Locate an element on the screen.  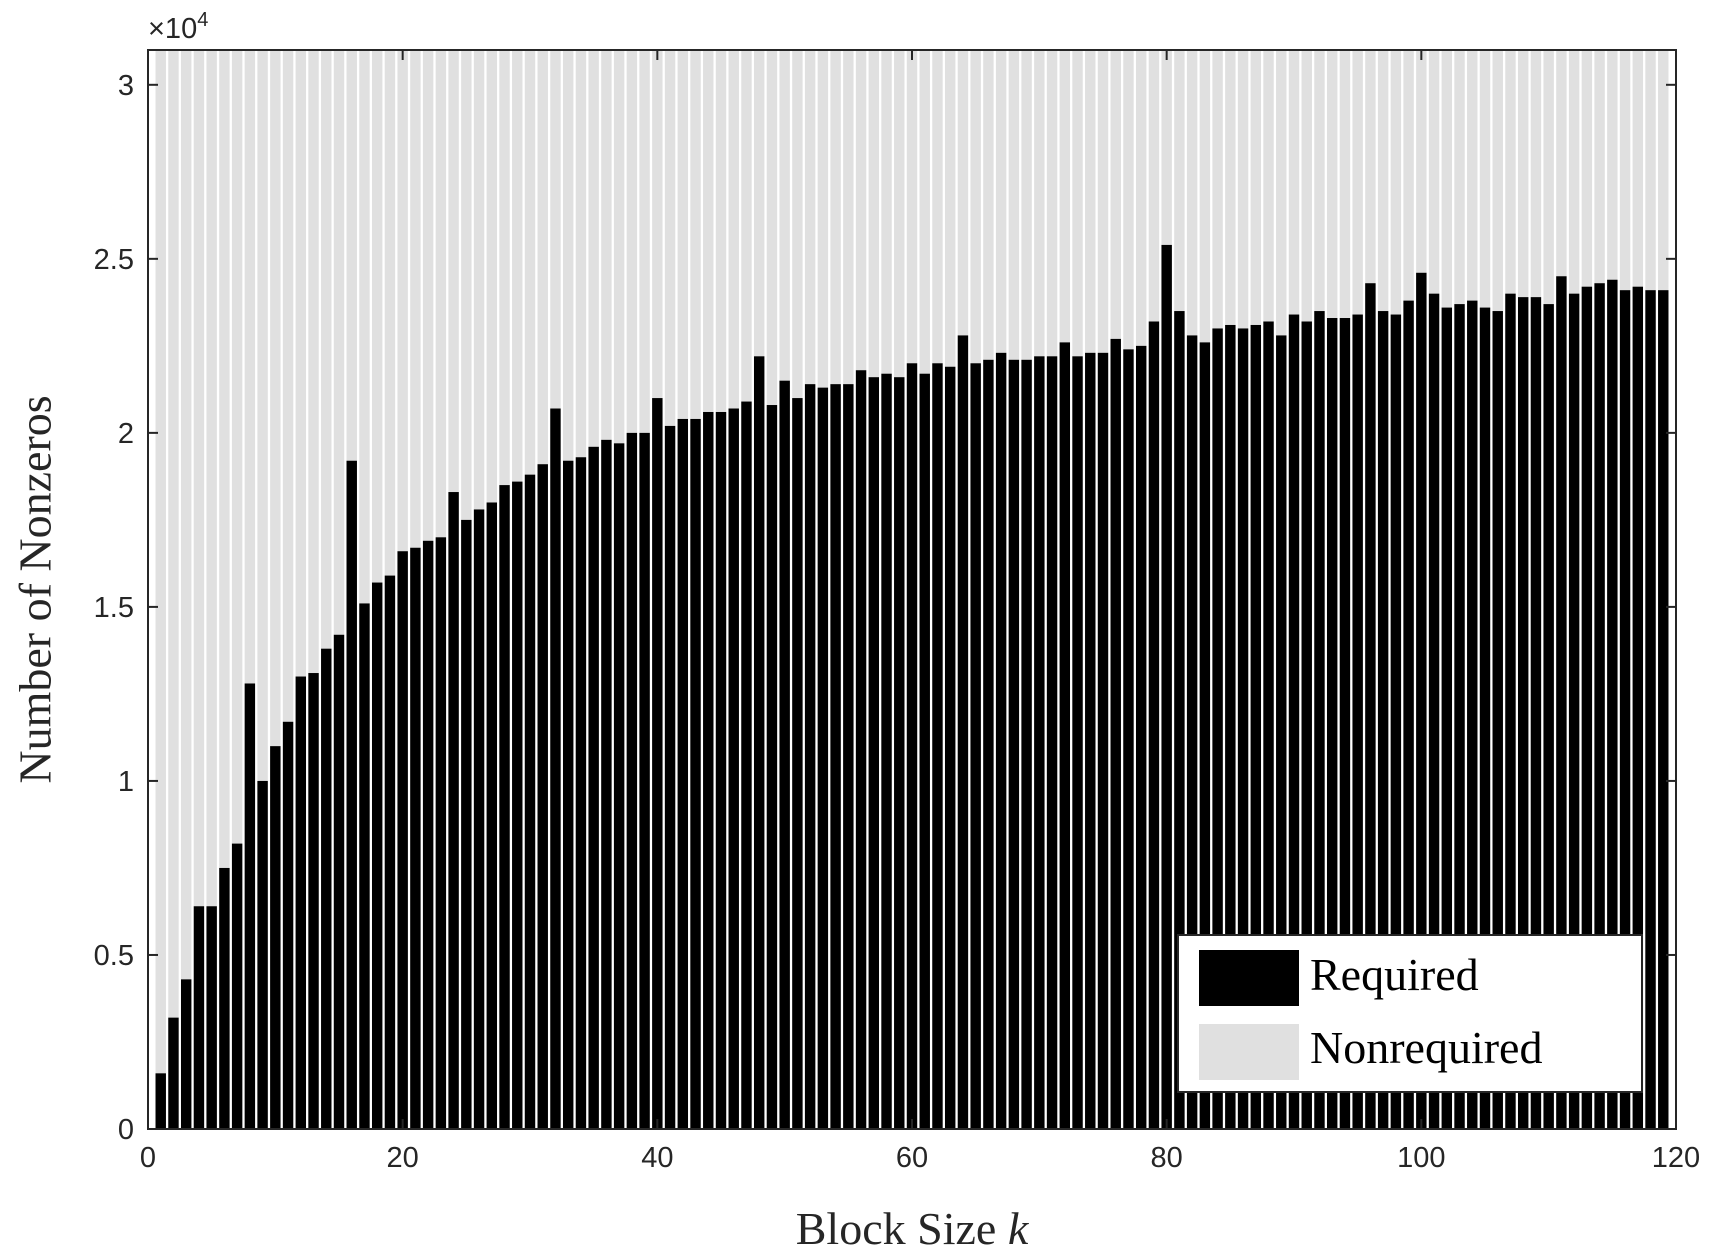
legend-label-nonrequired: Nonrequired is located at coordinates (1426, 1047).